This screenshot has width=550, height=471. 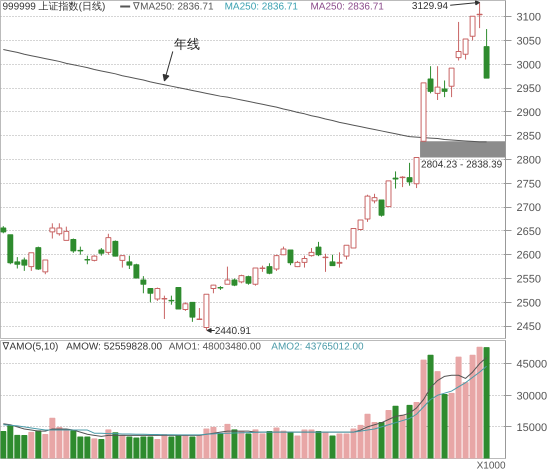 I want to click on annotation: 3129.94, so click(x=430, y=6).